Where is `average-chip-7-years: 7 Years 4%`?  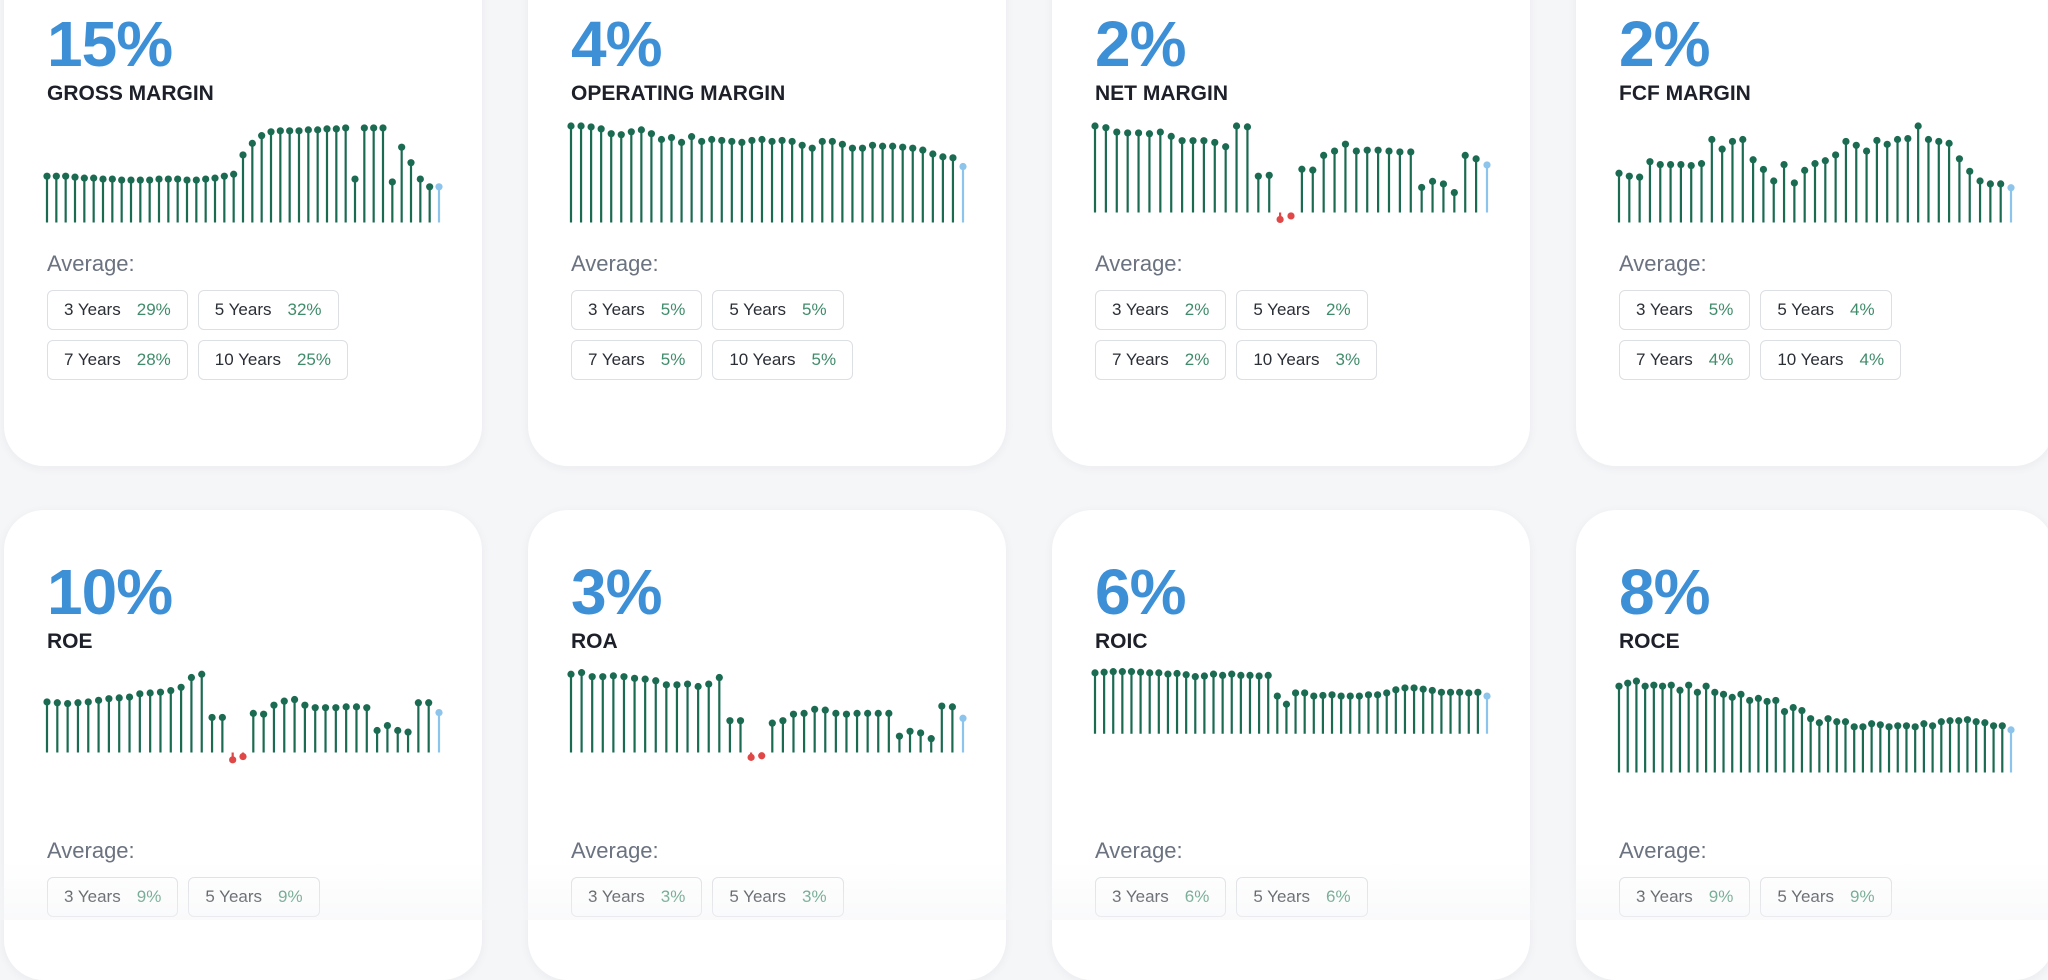 average-chip-7-years: 7 Years 4% is located at coordinates (1685, 360).